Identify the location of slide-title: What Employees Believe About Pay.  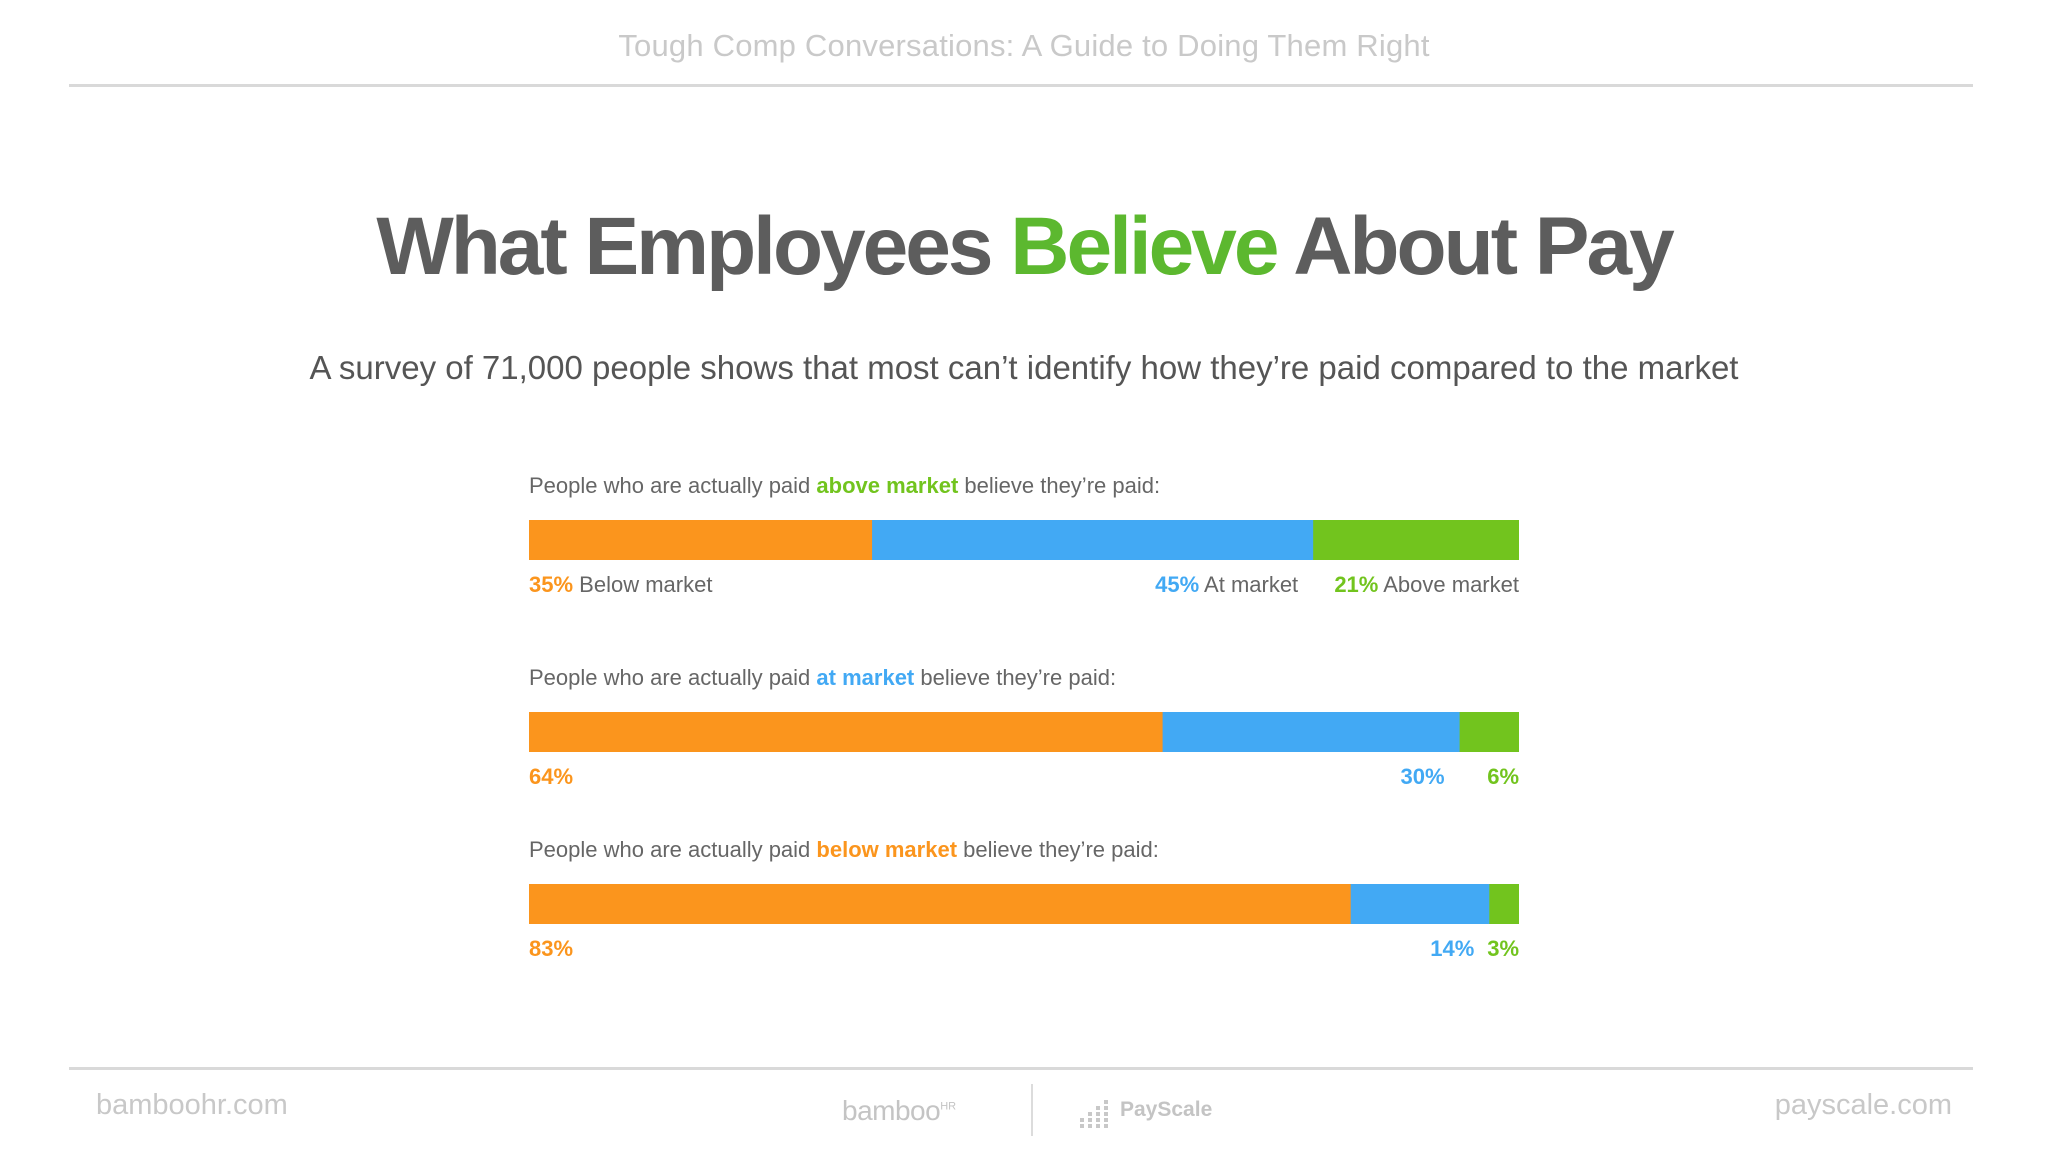
(1024, 247).